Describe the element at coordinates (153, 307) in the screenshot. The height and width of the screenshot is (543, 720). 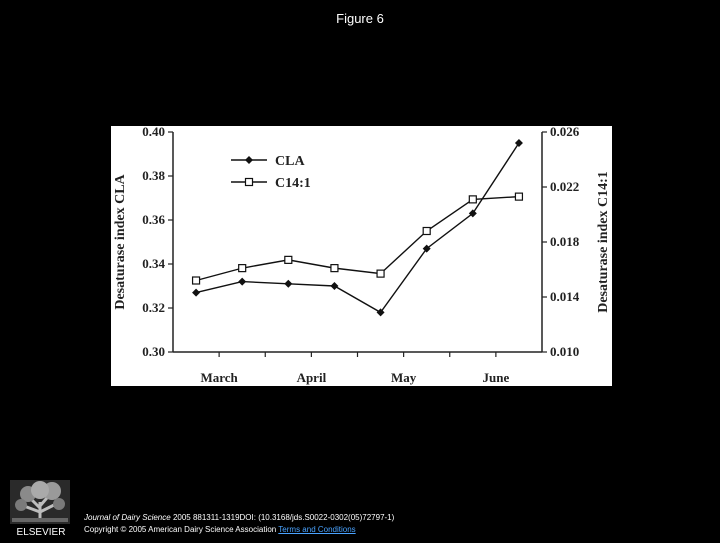
I see `left-tick-label: 0.32` at that location.